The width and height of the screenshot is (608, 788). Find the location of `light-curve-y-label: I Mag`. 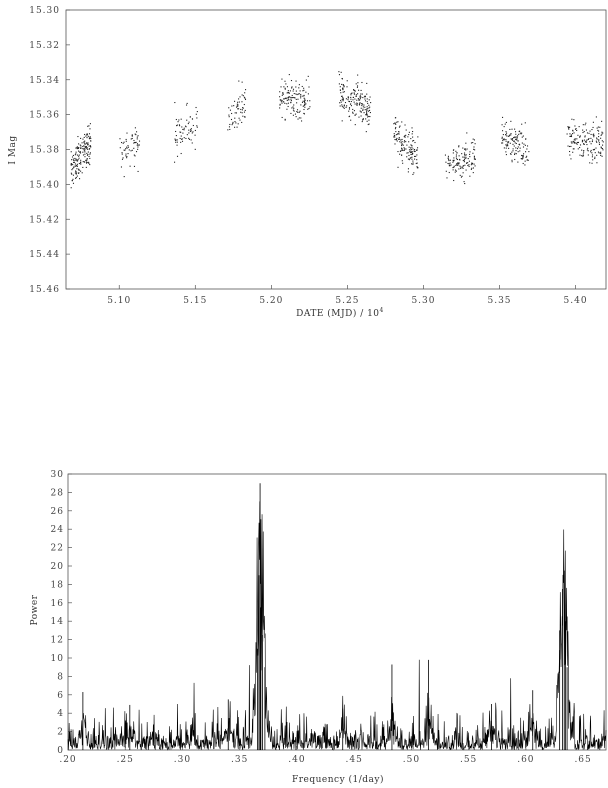

light-curve-y-label: I Mag is located at coordinates (13, 149).